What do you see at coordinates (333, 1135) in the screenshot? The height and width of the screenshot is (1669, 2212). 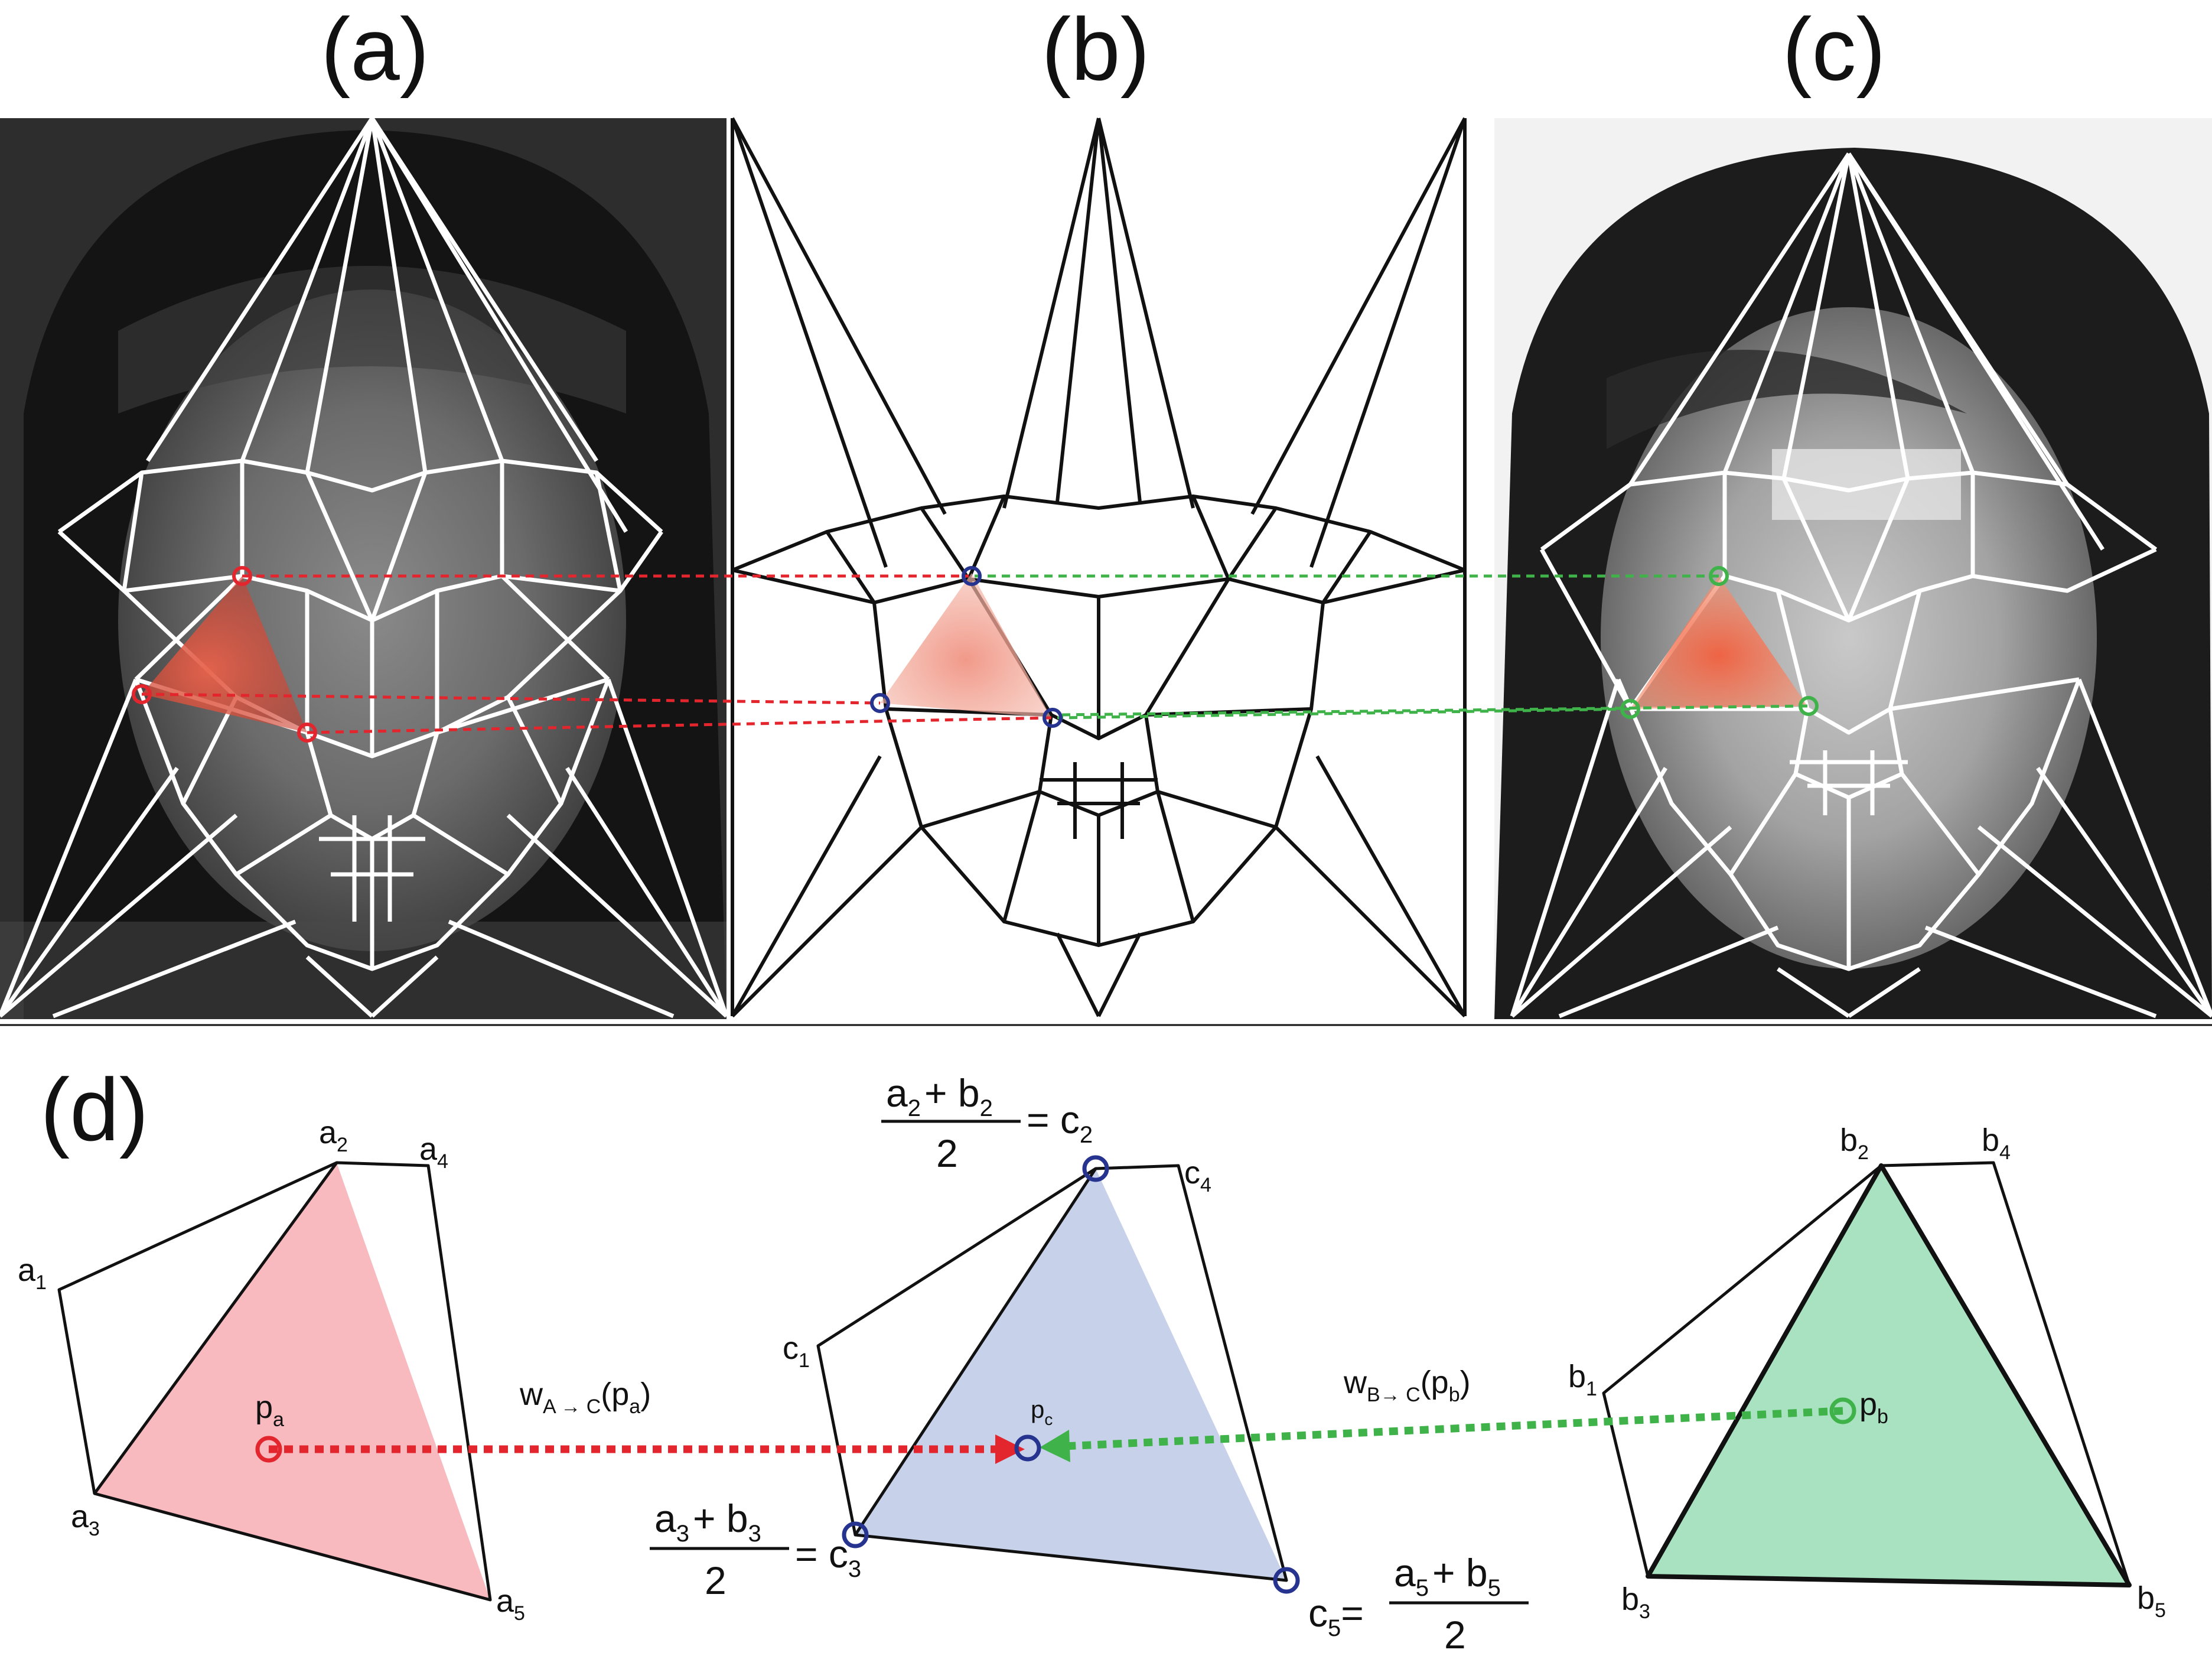 I see `label-a2: a2` at bounding box center [333, 1135].